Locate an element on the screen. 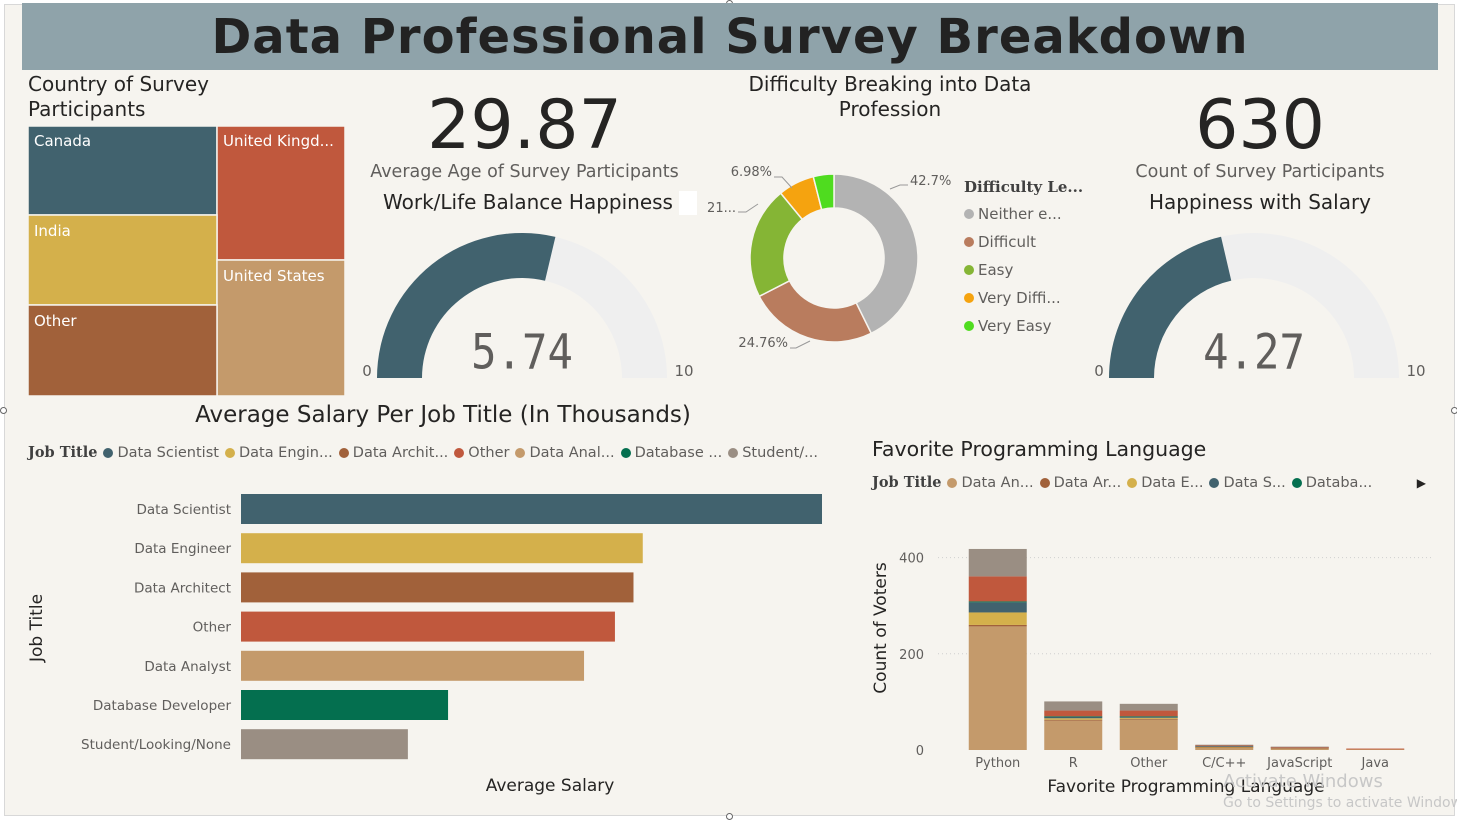 This screenshot has width=1457, height=820. lang-bar-segment-r-data-analyst is located at coordinates (1073, 735).